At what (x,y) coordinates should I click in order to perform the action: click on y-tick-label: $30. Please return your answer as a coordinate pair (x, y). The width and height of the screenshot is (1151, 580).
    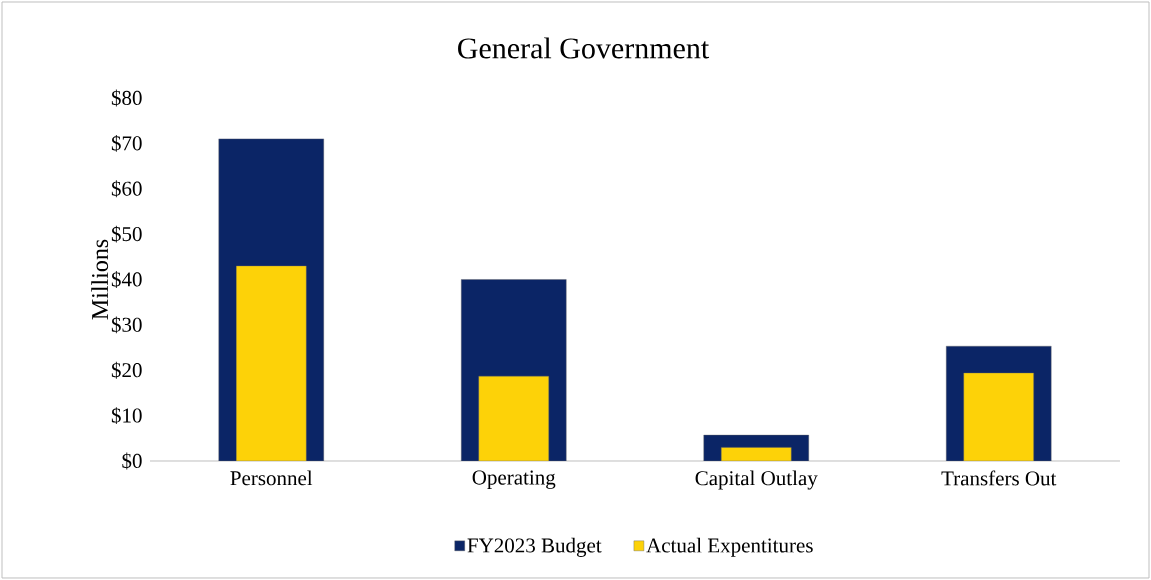
    Looking at the image, I should click on (126, 325).